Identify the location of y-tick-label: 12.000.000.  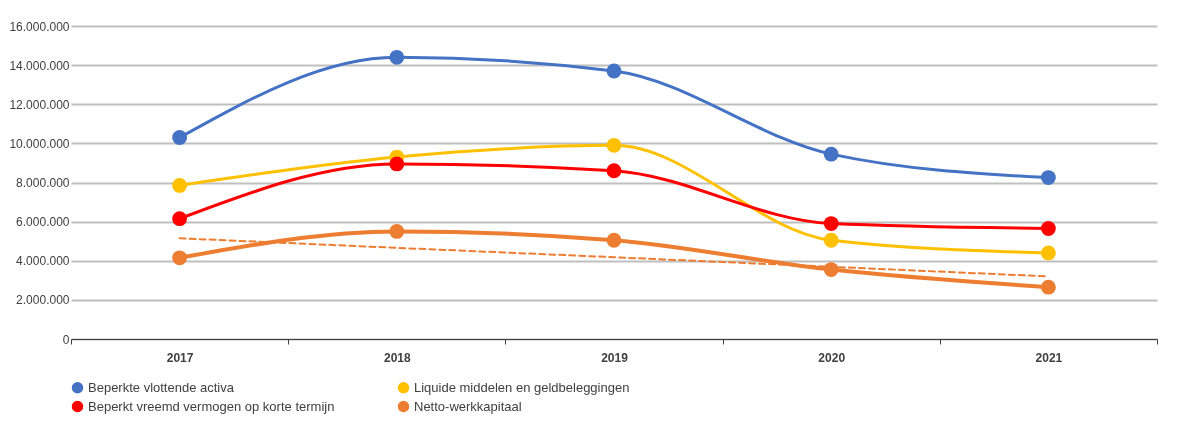
(39, 104).